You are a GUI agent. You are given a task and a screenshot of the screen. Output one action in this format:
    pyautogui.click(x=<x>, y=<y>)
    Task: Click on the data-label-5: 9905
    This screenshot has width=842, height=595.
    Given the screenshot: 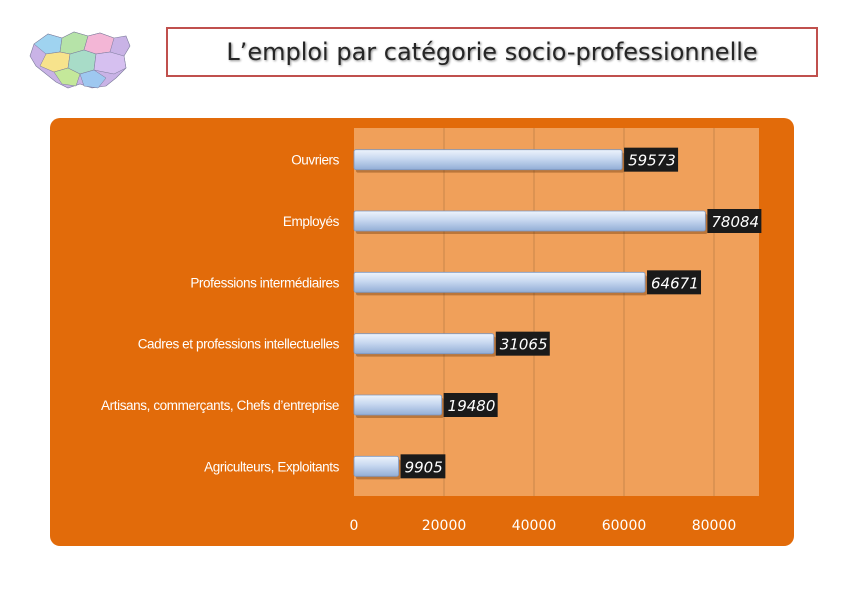 What is the action you would take?
    pyautogui.click(x=424, y=467)
    